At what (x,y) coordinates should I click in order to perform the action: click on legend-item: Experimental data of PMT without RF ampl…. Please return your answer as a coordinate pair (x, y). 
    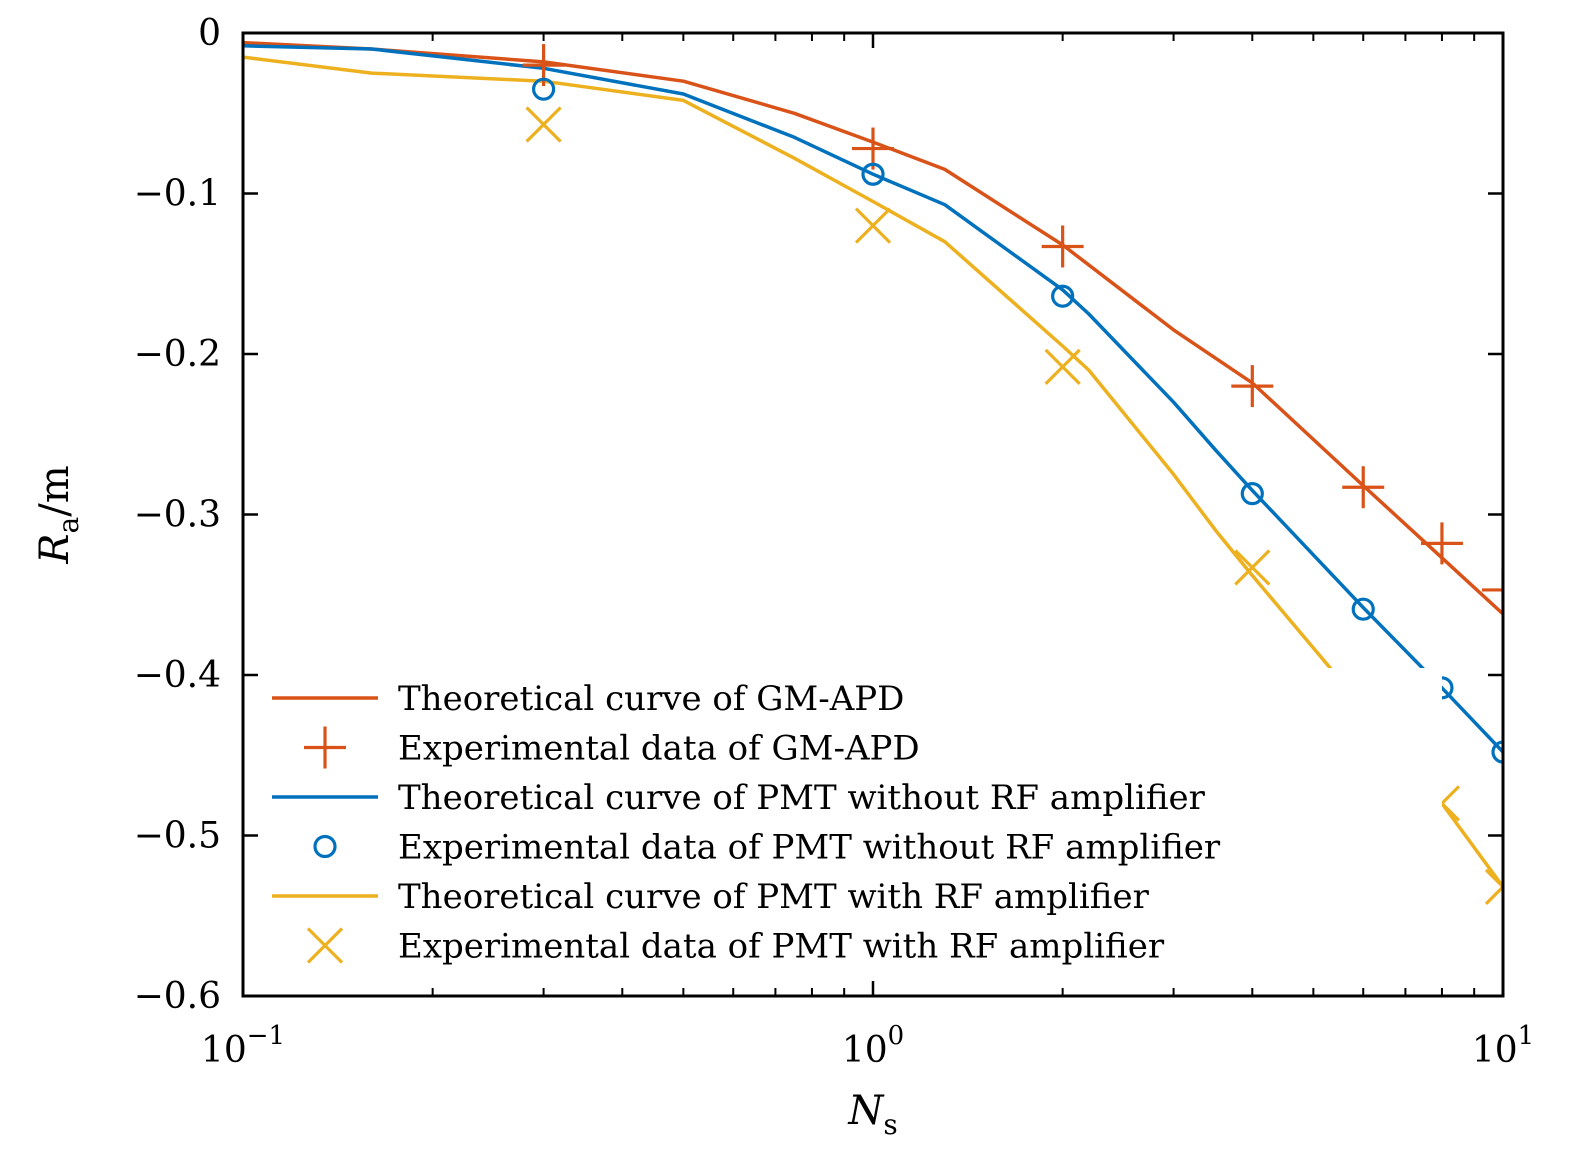
    Looking at the image, I should click on (767, 848).